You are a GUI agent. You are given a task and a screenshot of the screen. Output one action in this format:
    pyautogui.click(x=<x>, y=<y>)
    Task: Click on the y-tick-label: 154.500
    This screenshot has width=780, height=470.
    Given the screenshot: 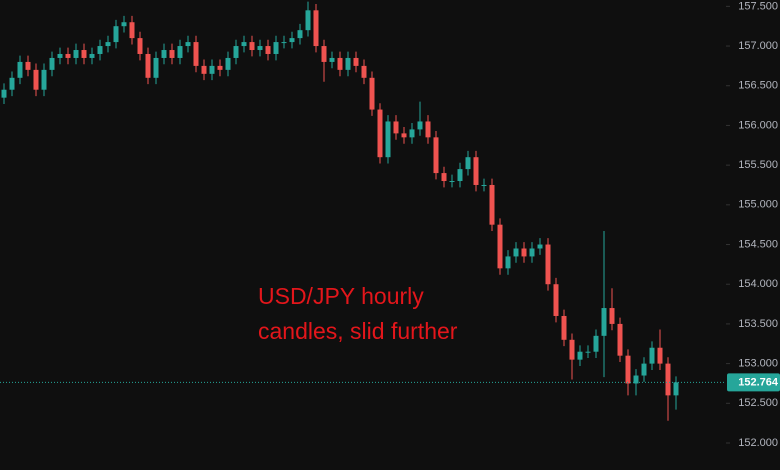 What is the action you would take?
    pyautogui.click(x=758, y=244)
    